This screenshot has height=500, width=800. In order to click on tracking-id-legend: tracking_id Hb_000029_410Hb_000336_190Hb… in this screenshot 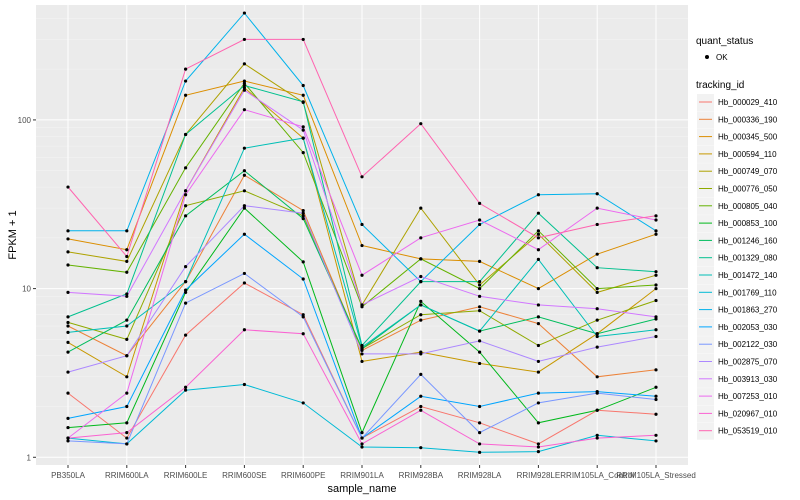, I will do `click(737, 260)`.